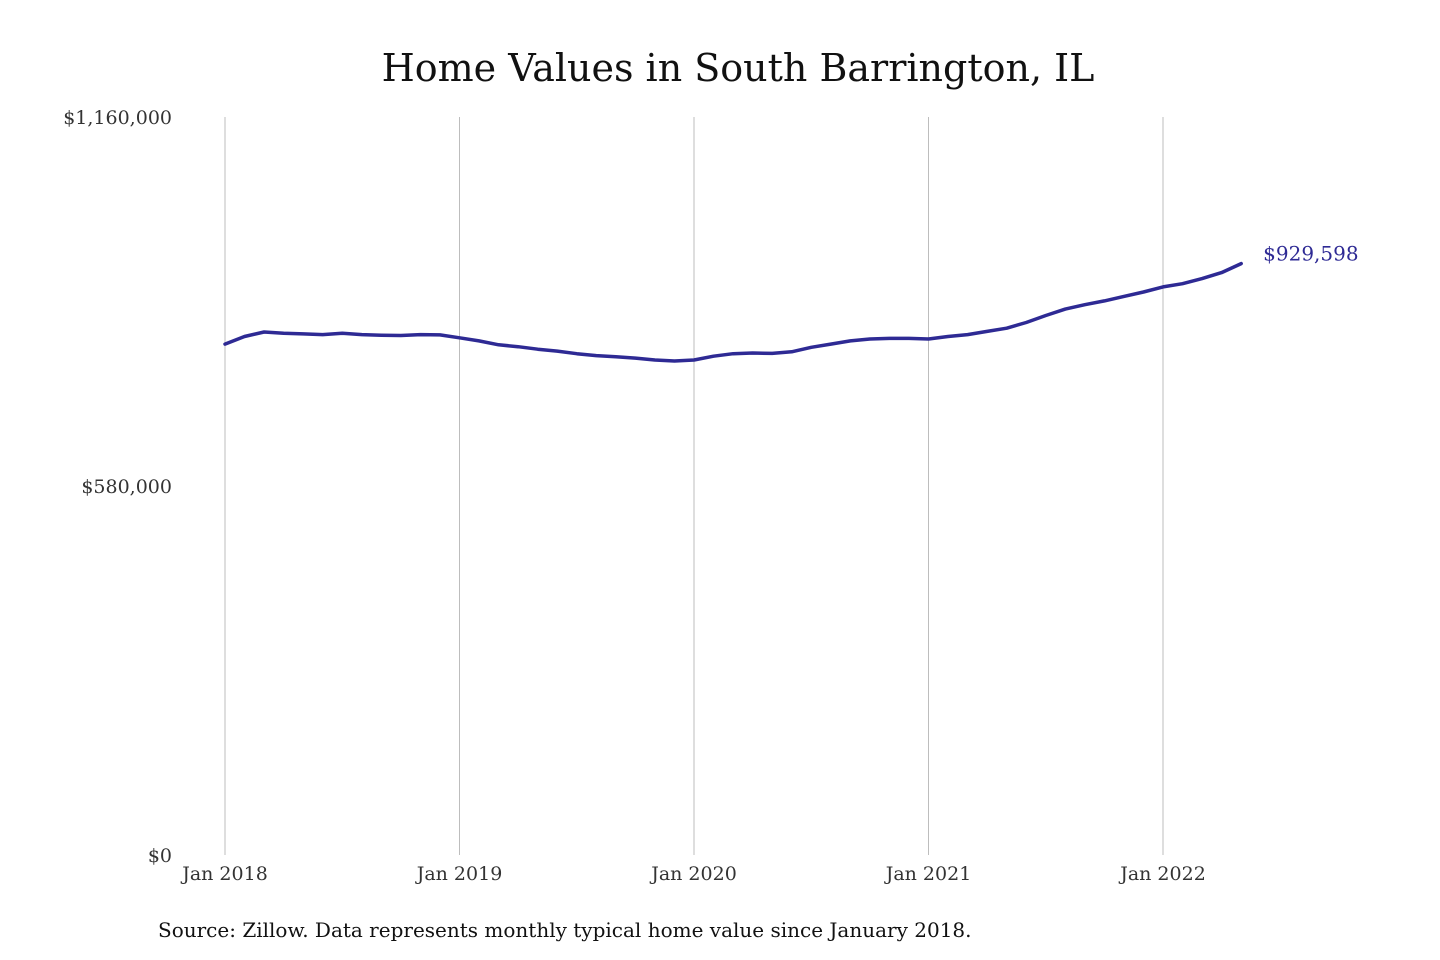 The width and height of the screenshot is (1440, 960). Describe the element at coordinates (1162, 874) in the screenshot. I see `x-tick-label: Jan 2022` at that location.